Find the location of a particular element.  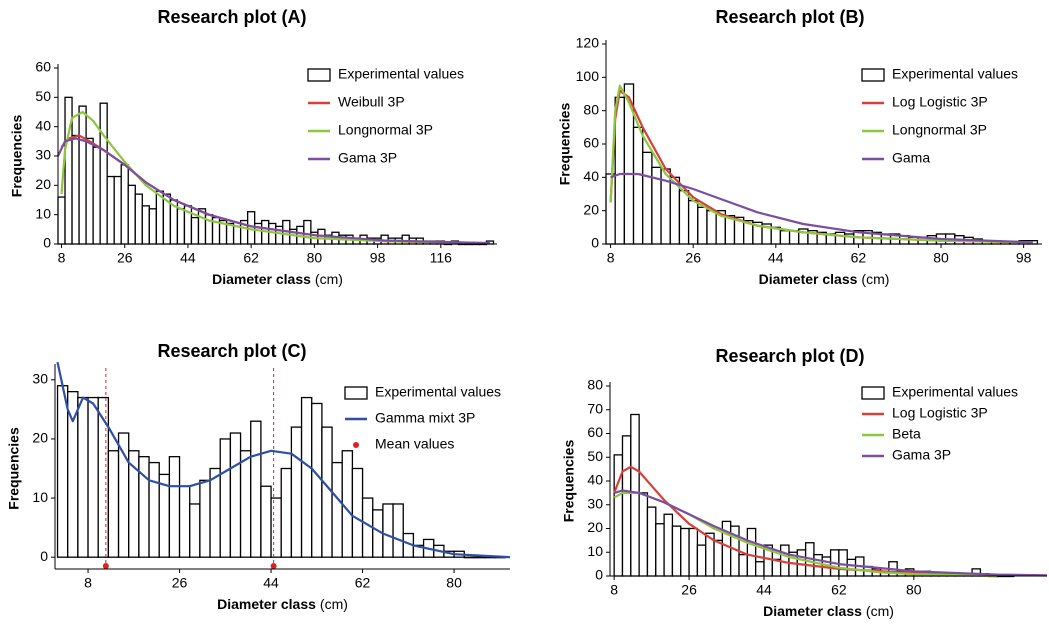

legend-label: Gama 3P is located at coordinates (367, 158).